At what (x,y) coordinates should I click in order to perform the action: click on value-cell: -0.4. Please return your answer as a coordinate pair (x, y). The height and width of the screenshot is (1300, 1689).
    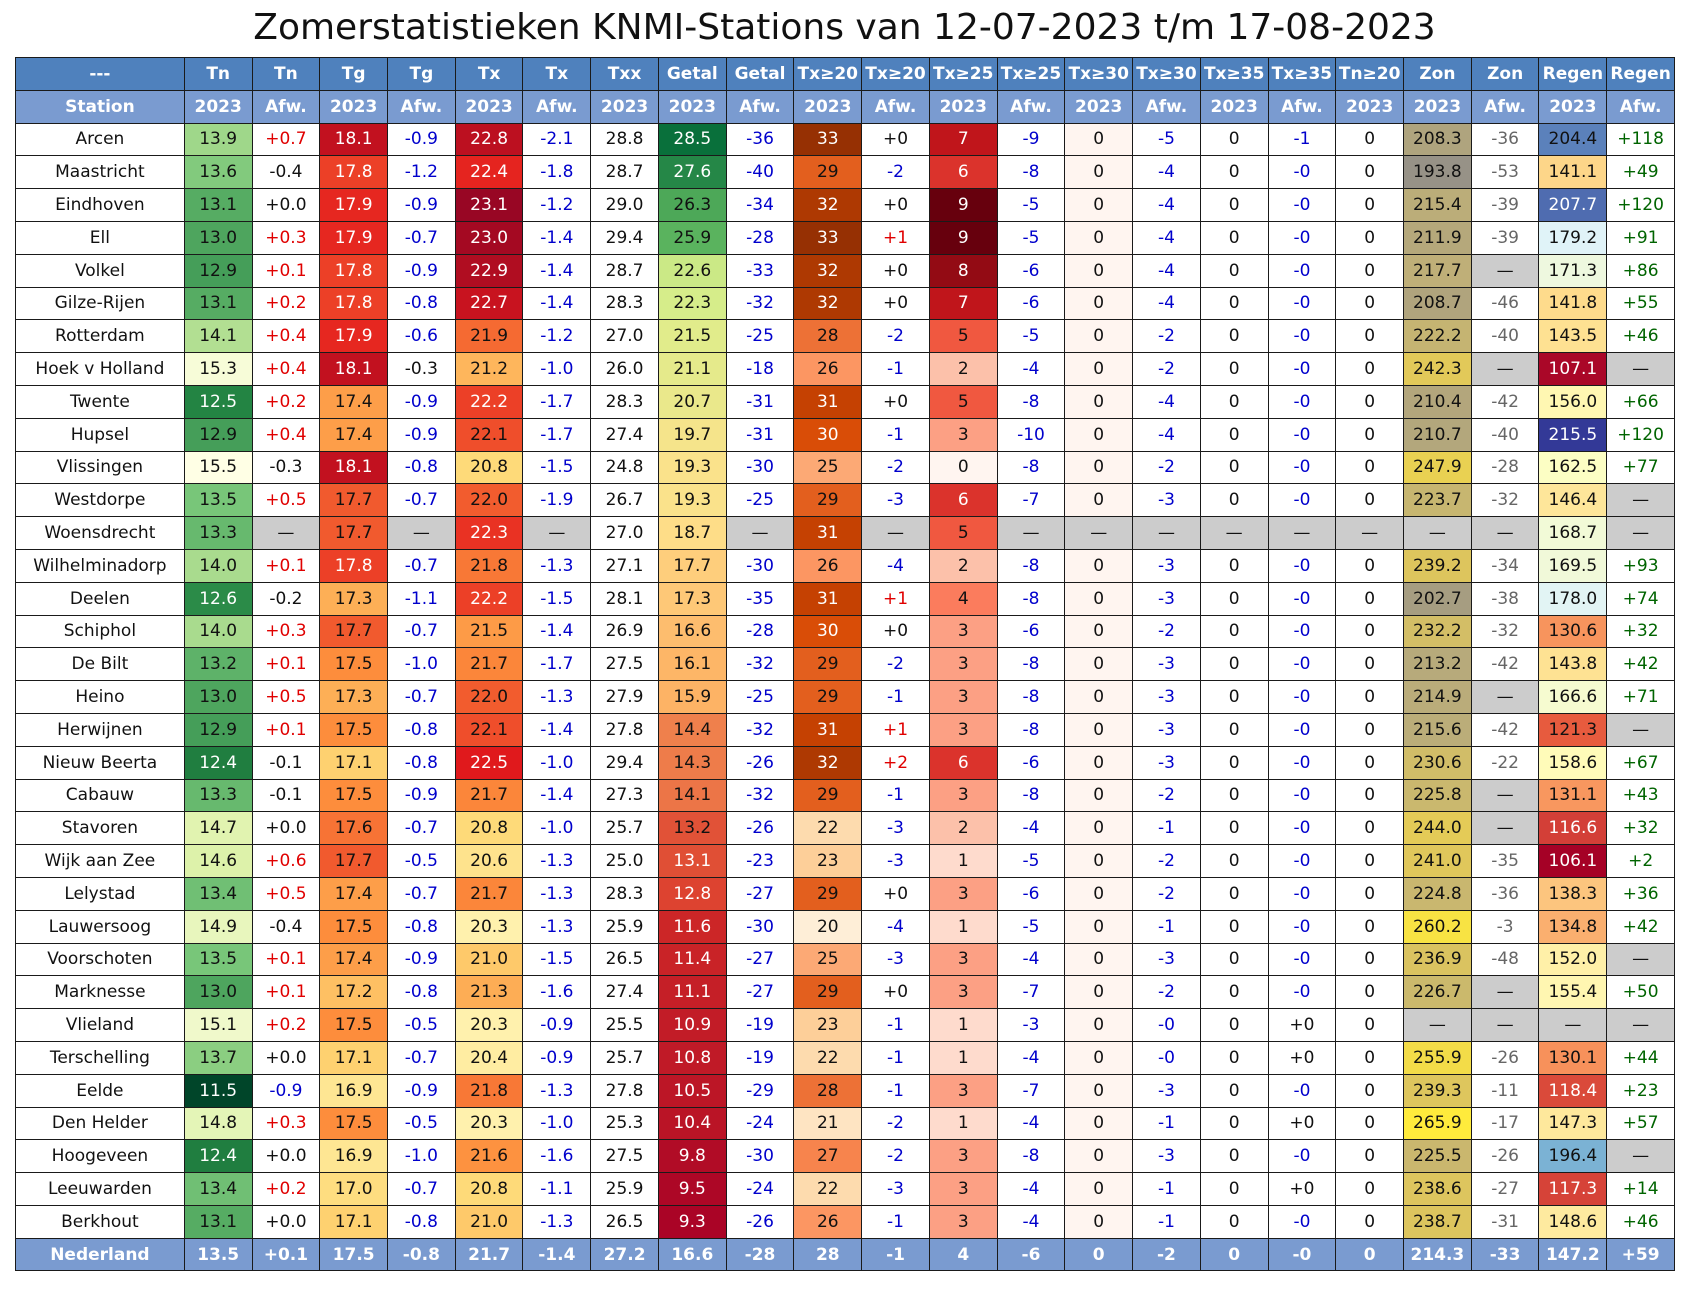
    Looking at the image, I should click on (286, 926).